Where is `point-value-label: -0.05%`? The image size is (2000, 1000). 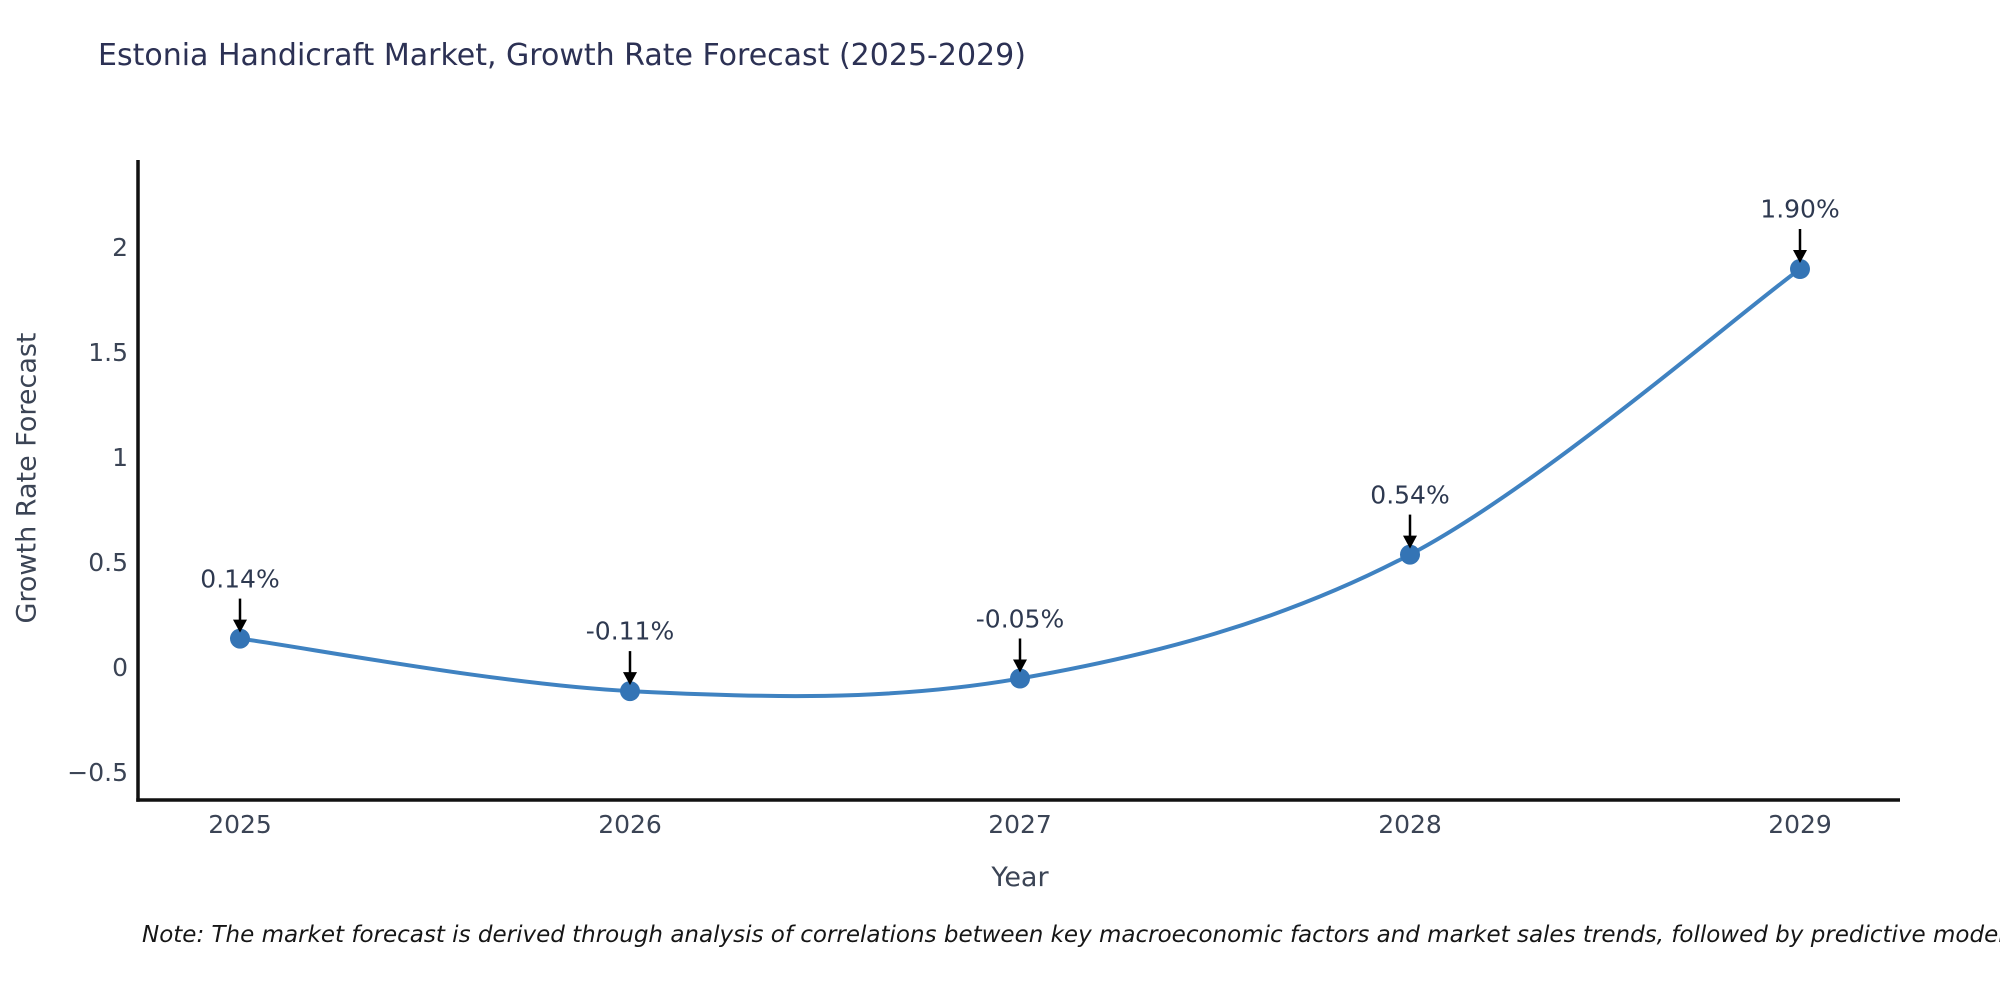 point-value-label: -0.05% is located at coordinates (1020, 618).